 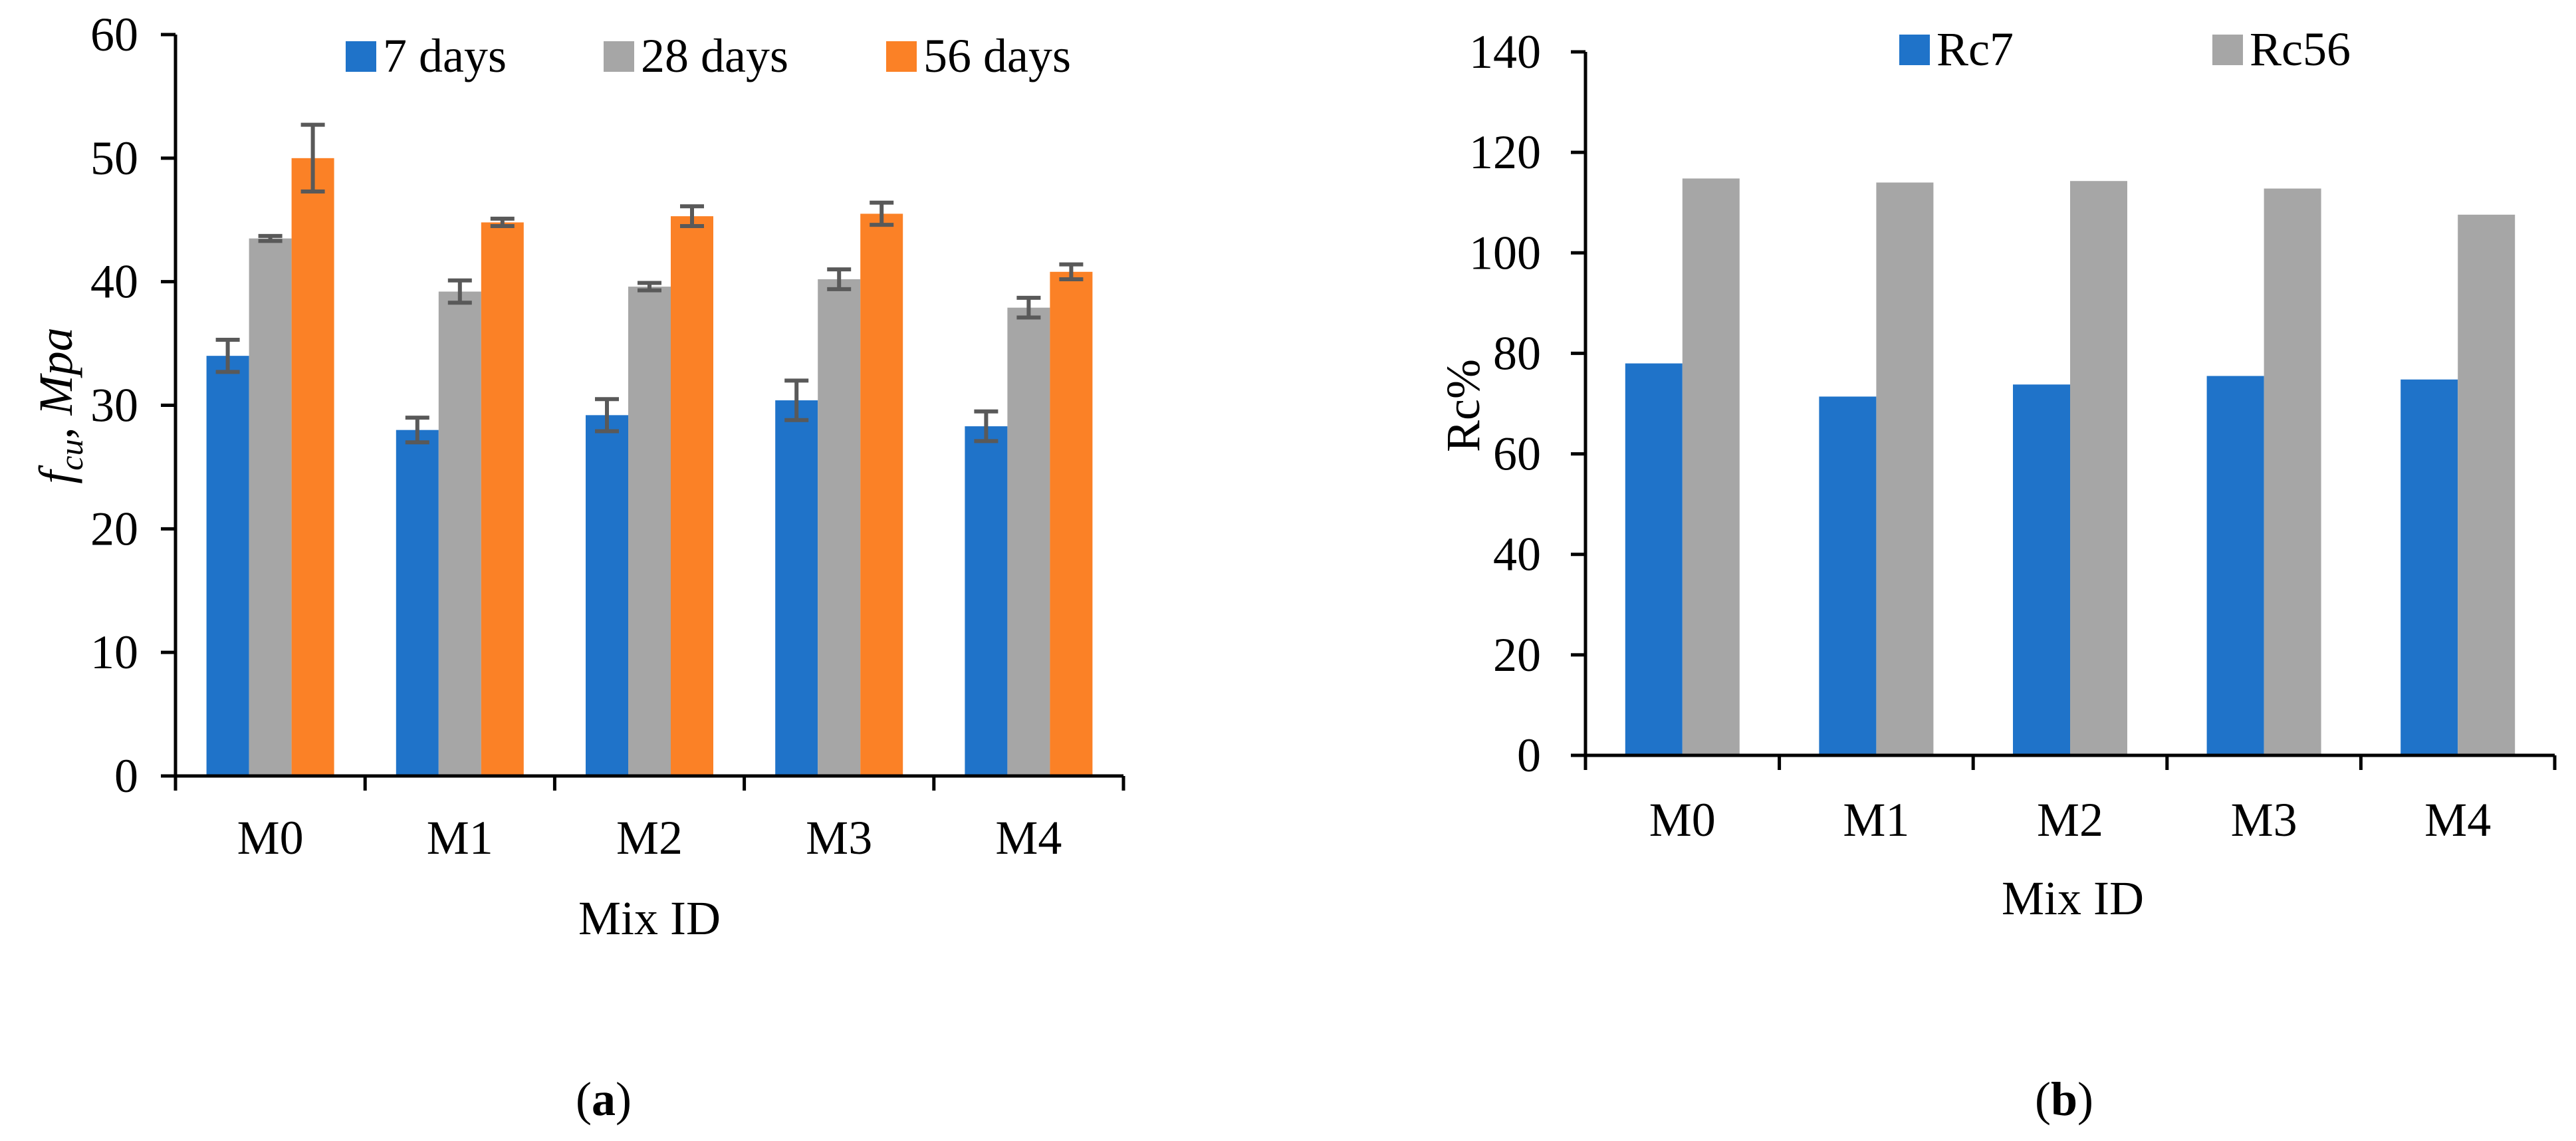 I want to click on bar-rc56-m2, so click(x=2098, y=468).